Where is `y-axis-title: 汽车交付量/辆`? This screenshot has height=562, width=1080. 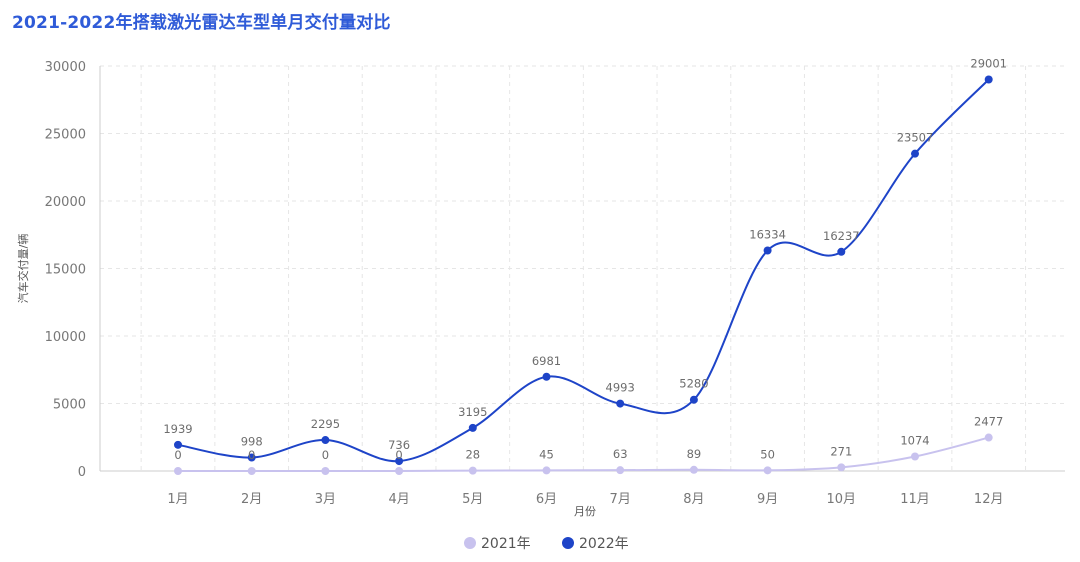
y-axis-title: 汽车交付量/辆 is located at coordinates (23, 269).